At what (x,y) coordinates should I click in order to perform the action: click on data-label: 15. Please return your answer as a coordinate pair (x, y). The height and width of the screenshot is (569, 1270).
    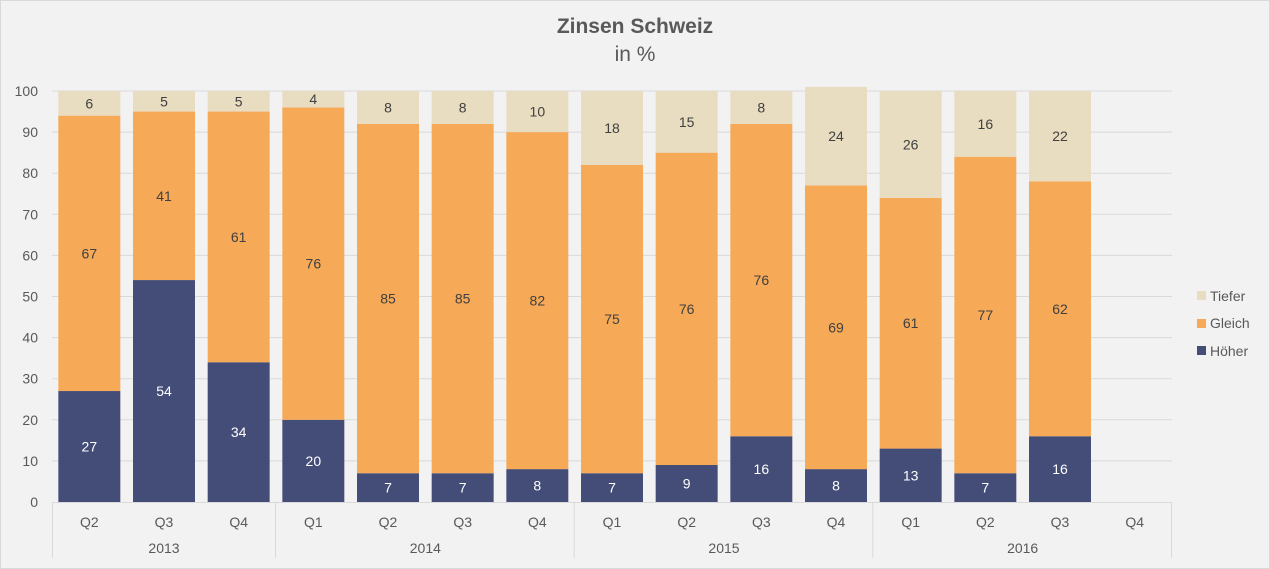
    Looking at the image, I should click on (687, 122).